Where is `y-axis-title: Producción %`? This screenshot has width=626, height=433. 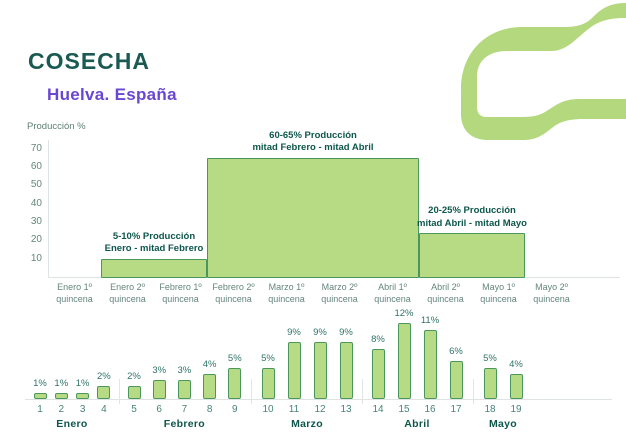 y-axis-title: Producción % is located at coordinates (56, 126).